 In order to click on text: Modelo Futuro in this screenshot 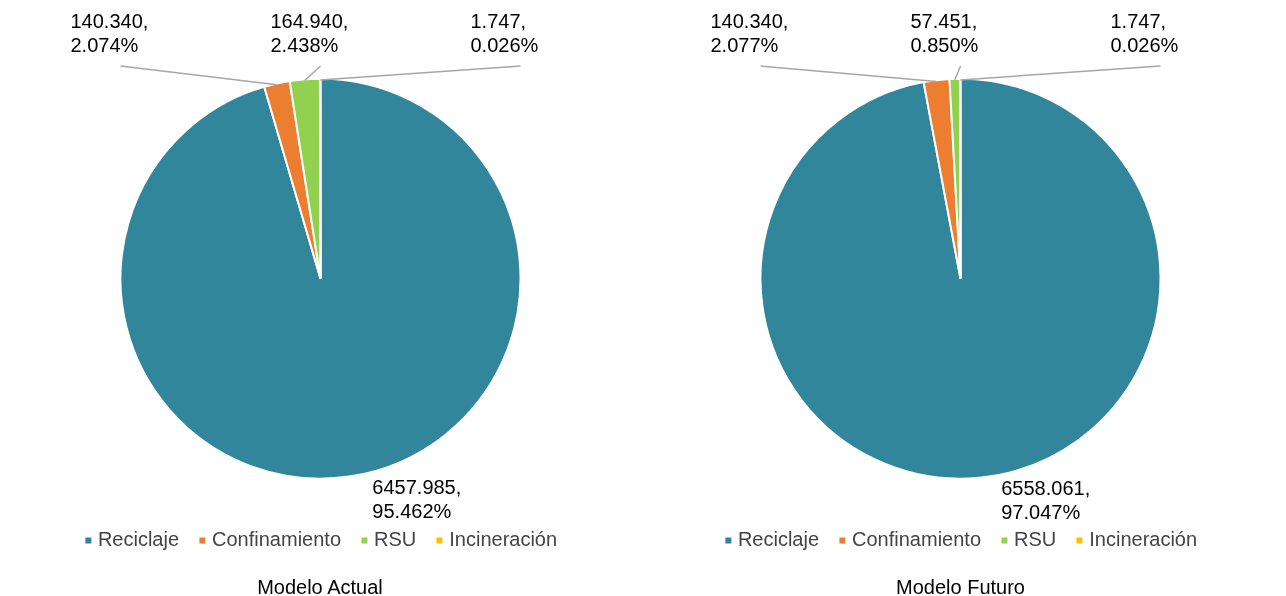, I will do `click(960, 585)`.